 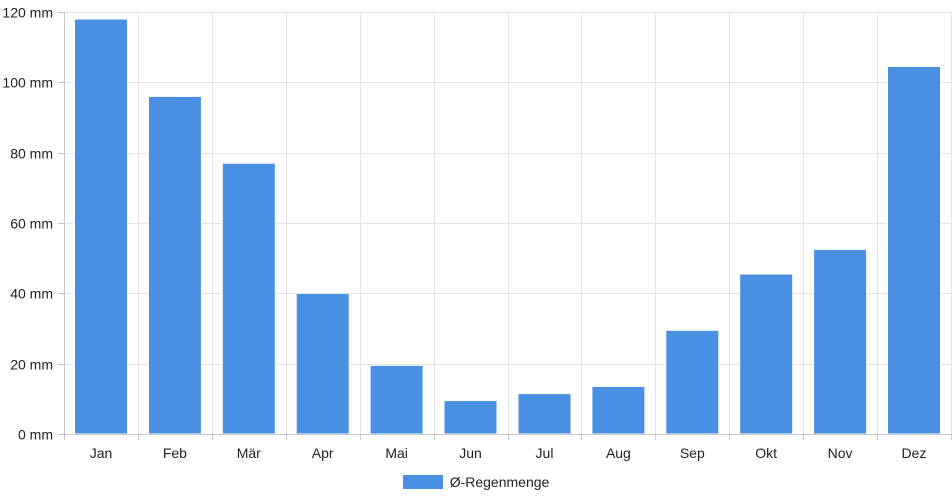 What do you see at coordinates (914, 453) in the screenshot?
I see `x-tick-label: Dez` at bounding box center [914, 453].